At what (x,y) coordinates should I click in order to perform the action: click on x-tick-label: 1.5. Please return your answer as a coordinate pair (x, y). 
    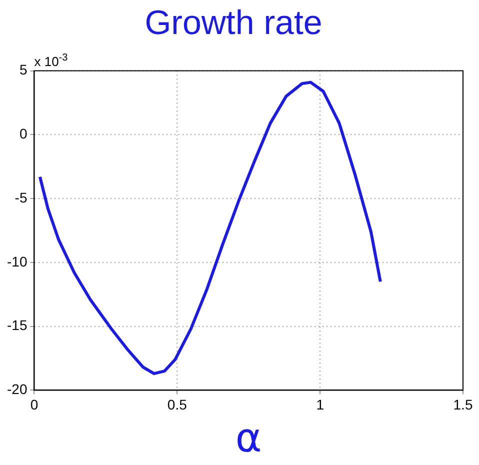
    Looking at the image, I should click on (463, 404).